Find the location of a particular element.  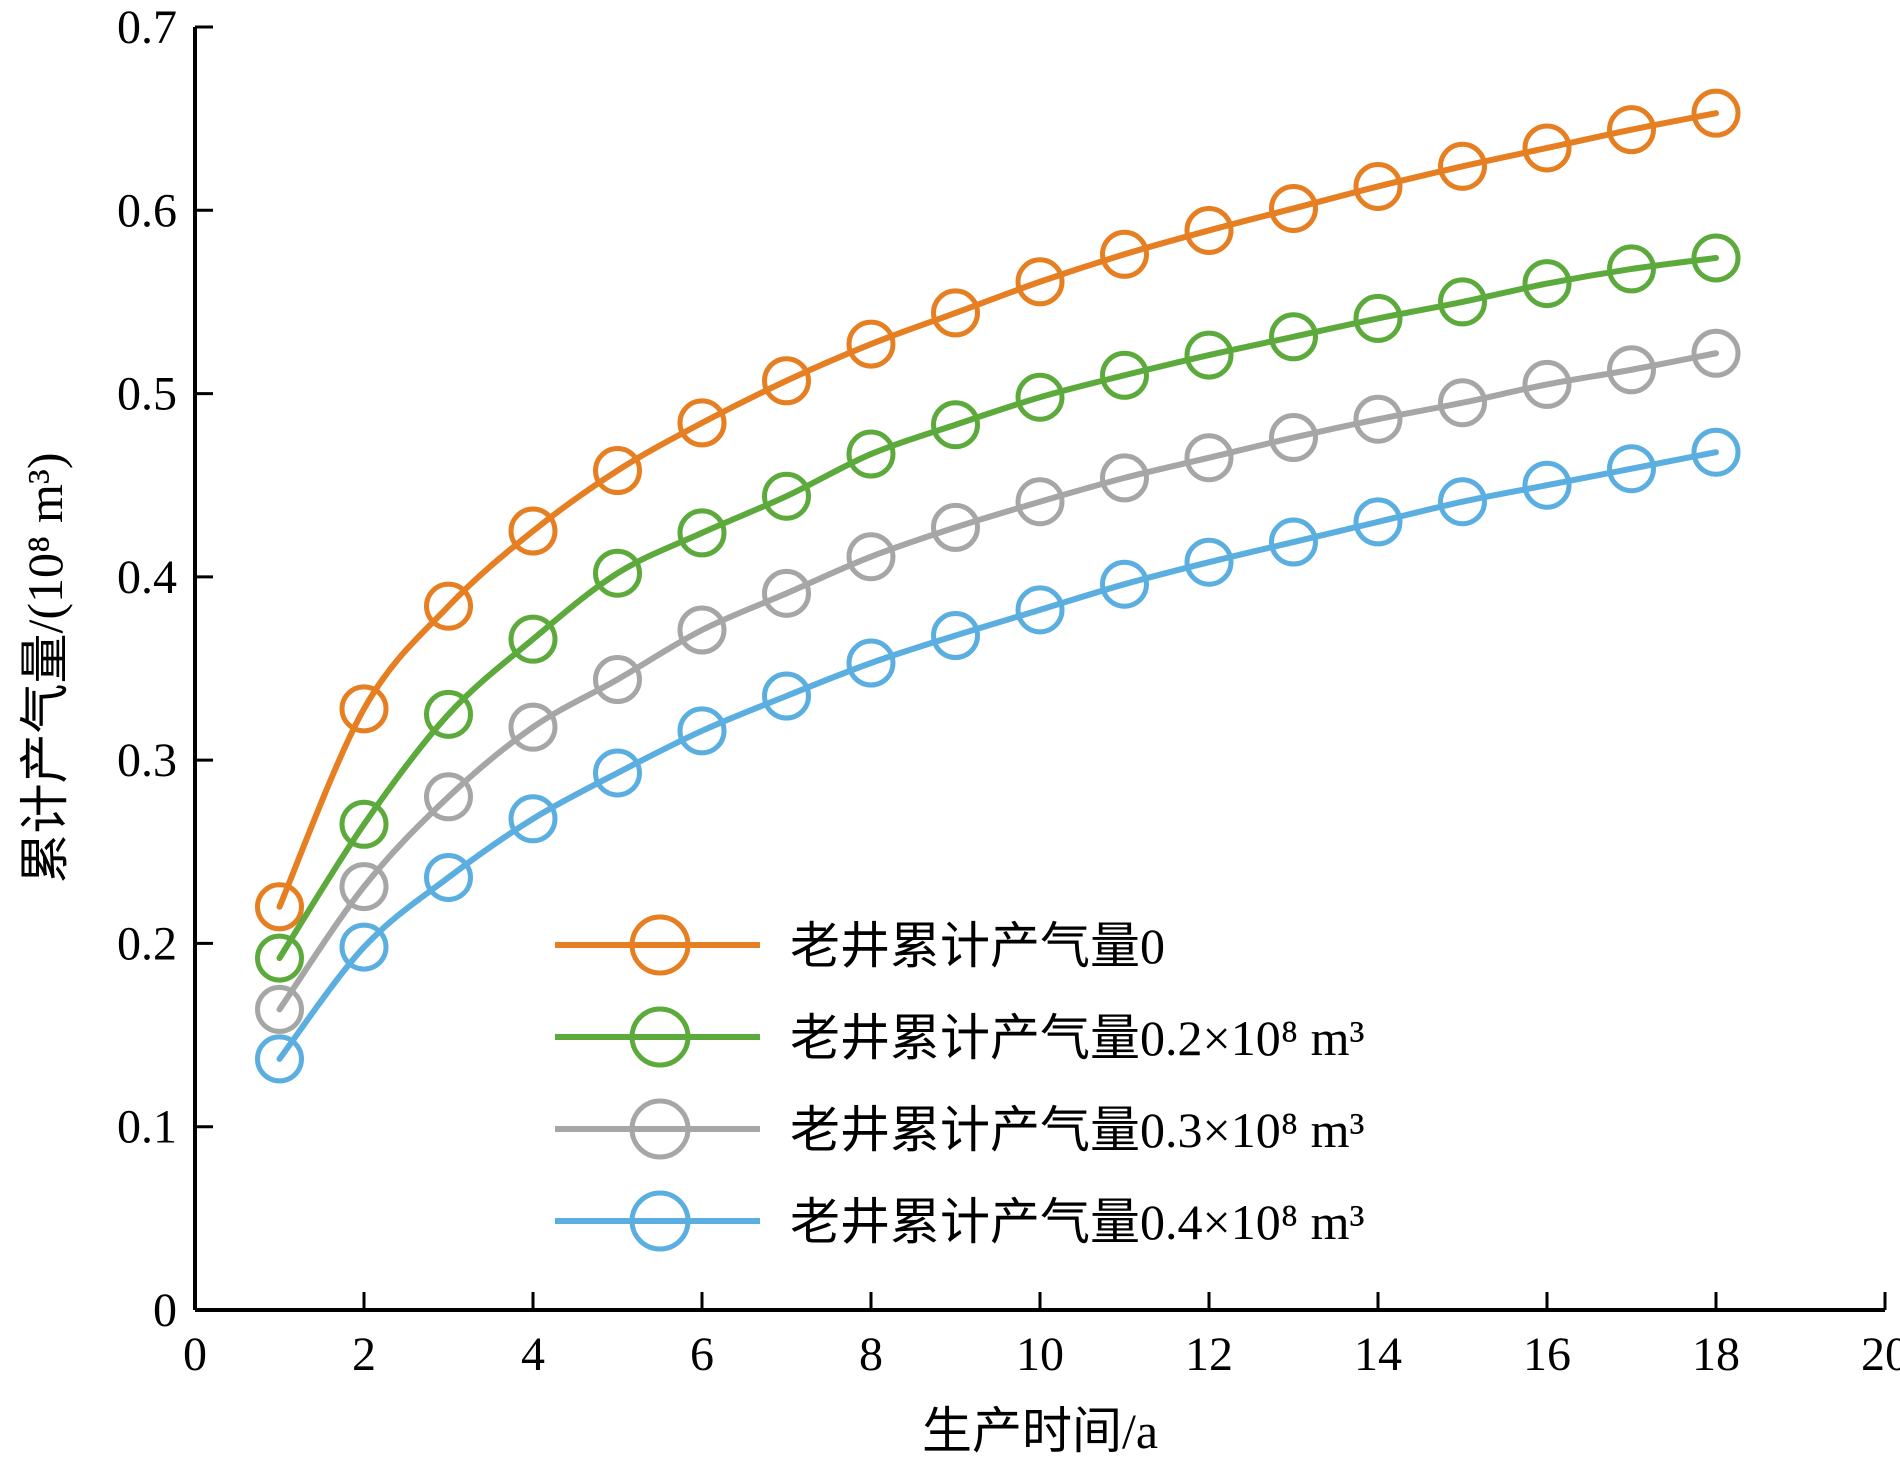

legend-label: 老井累计产气量0.2×10⁸ m³ is located at coordinates (1077, 1038).